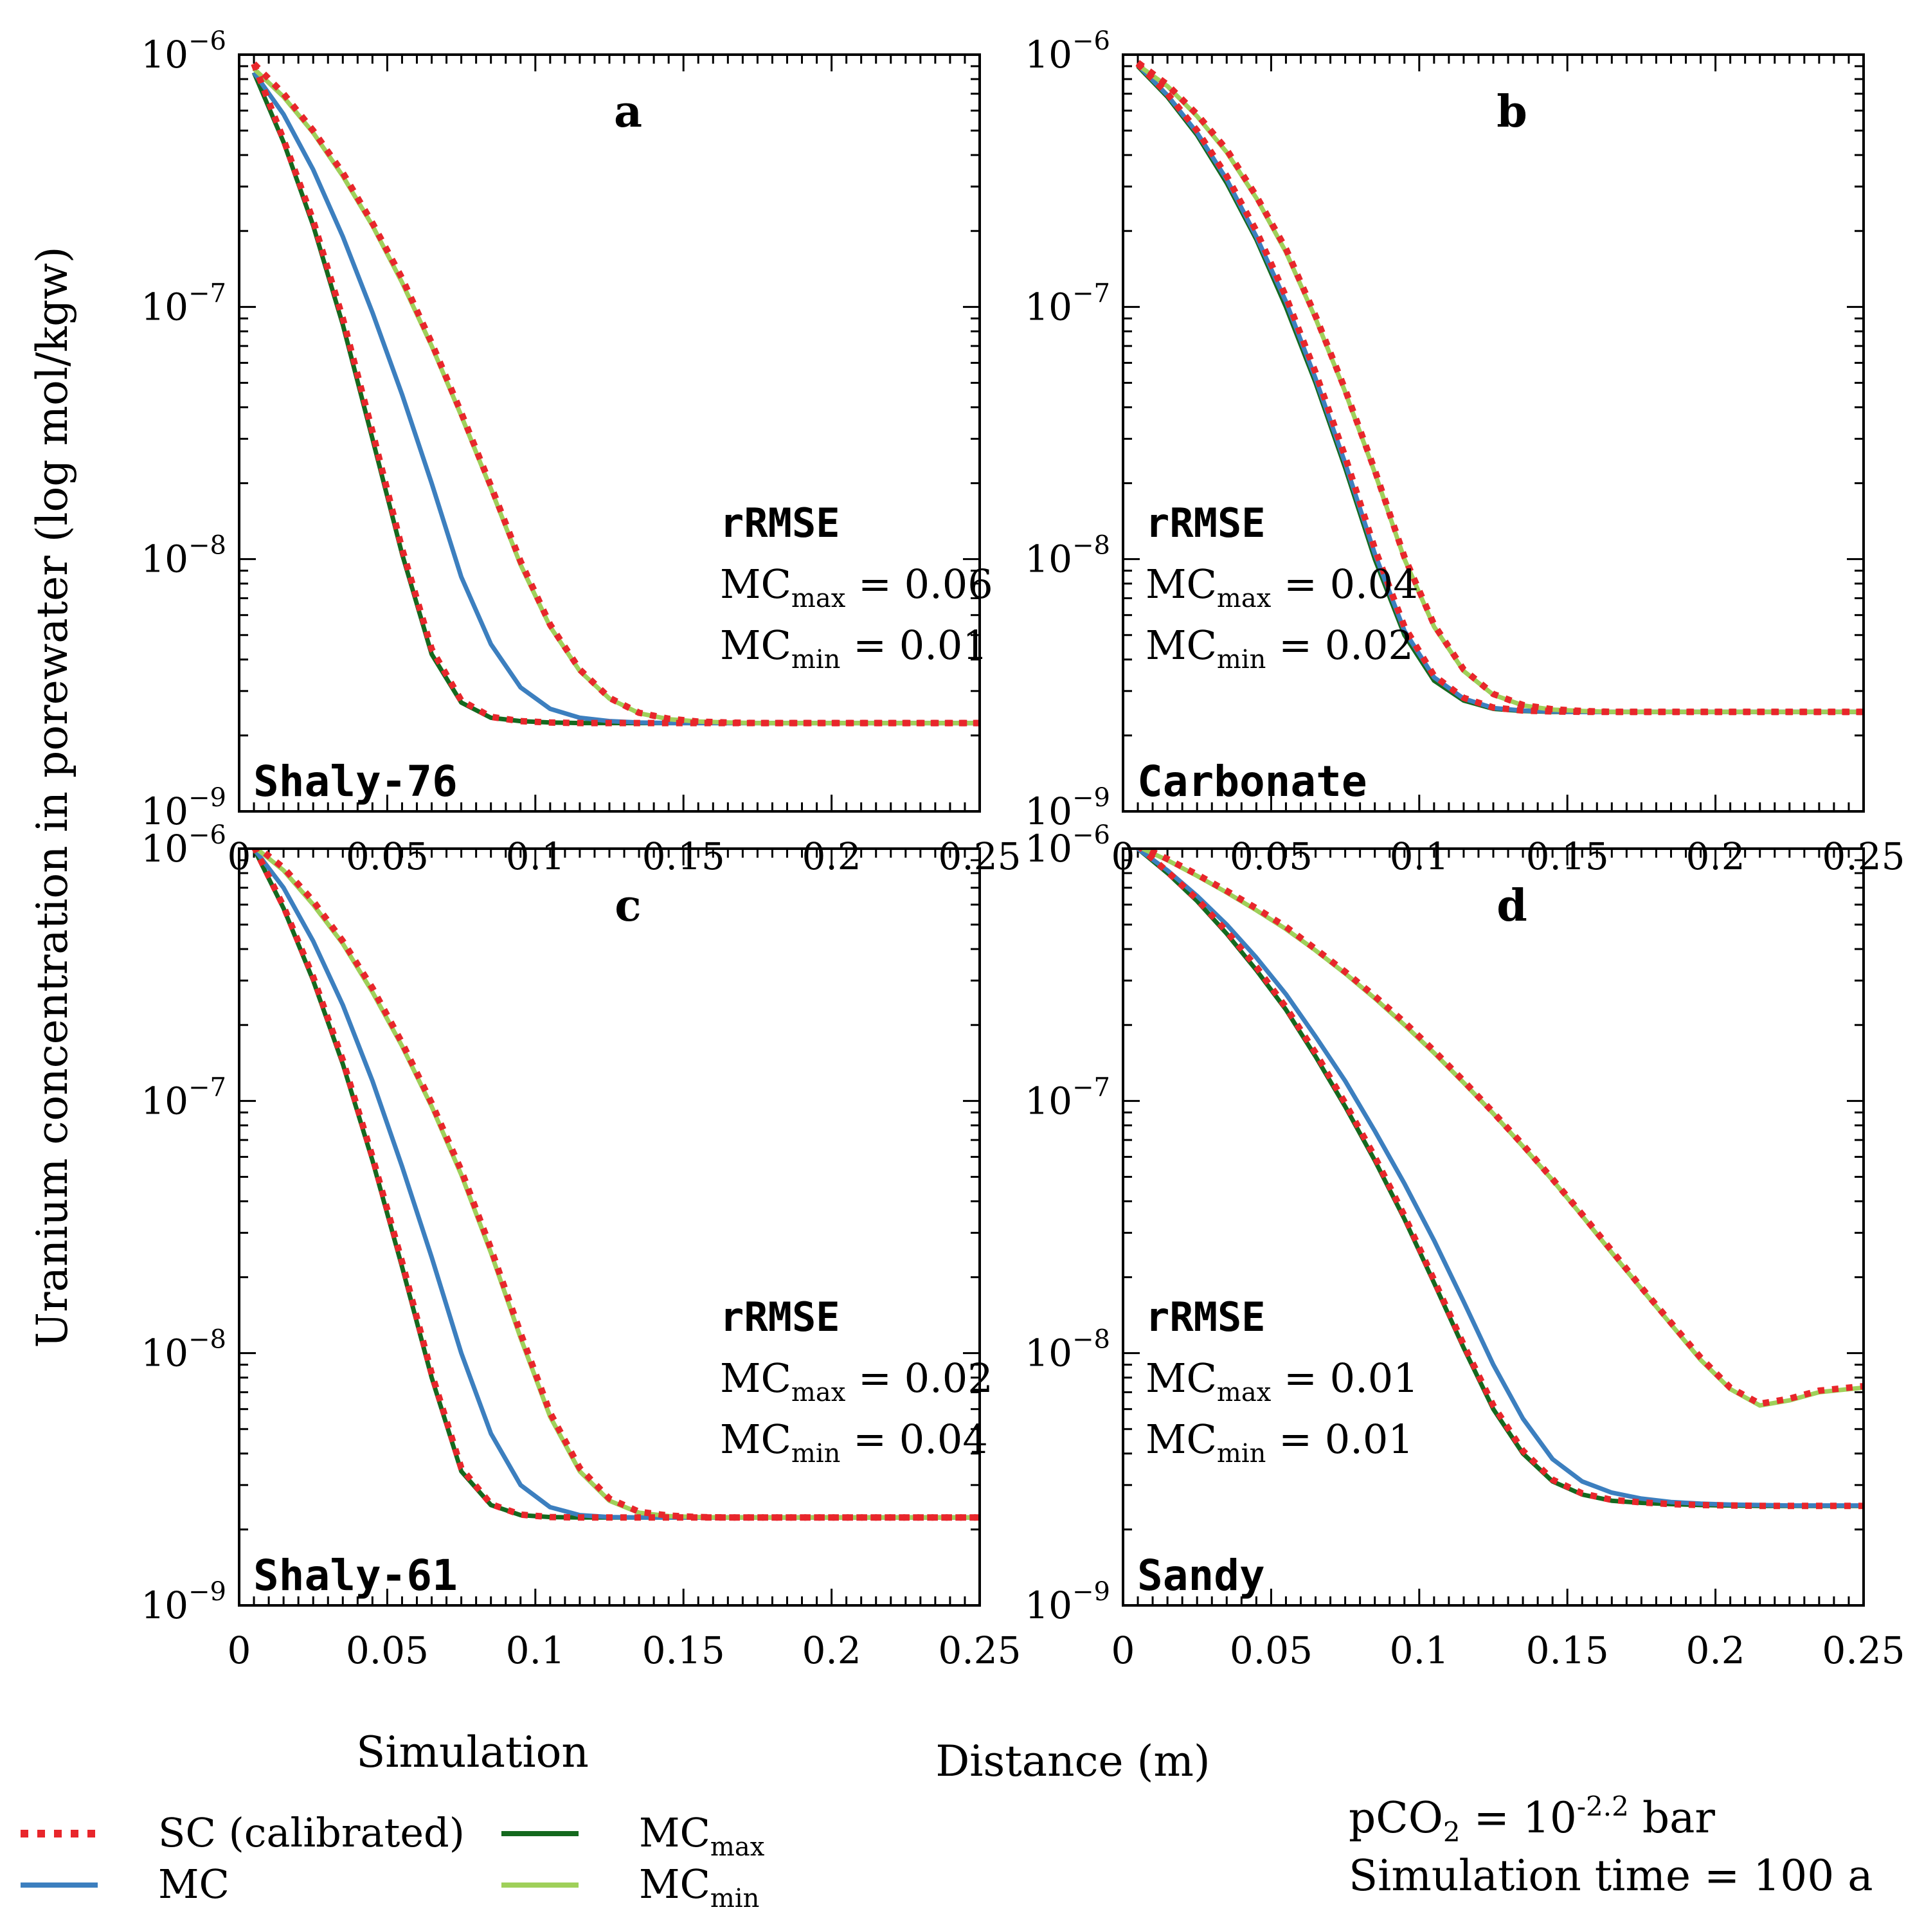  What do you see at coordinates (1512, 112) in the screenshot?
I see `panel-letter: b` at bounding box center [1512, 112].